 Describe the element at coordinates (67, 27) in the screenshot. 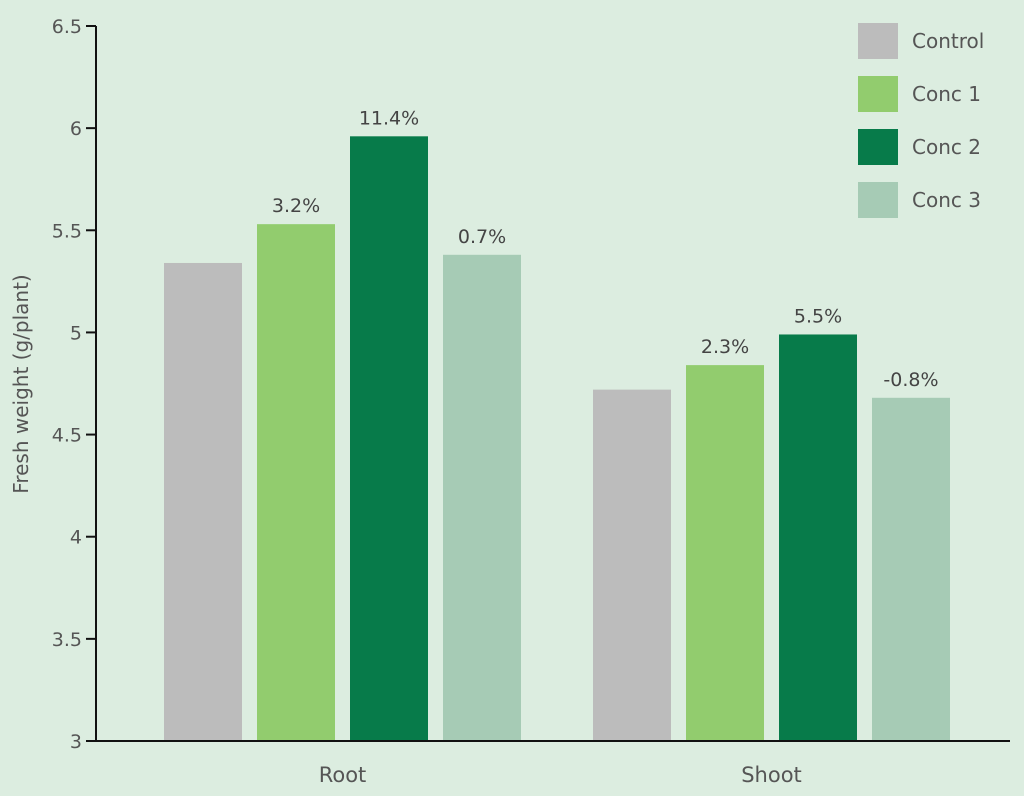

I see `y-tick-label: 6.5` at that location.